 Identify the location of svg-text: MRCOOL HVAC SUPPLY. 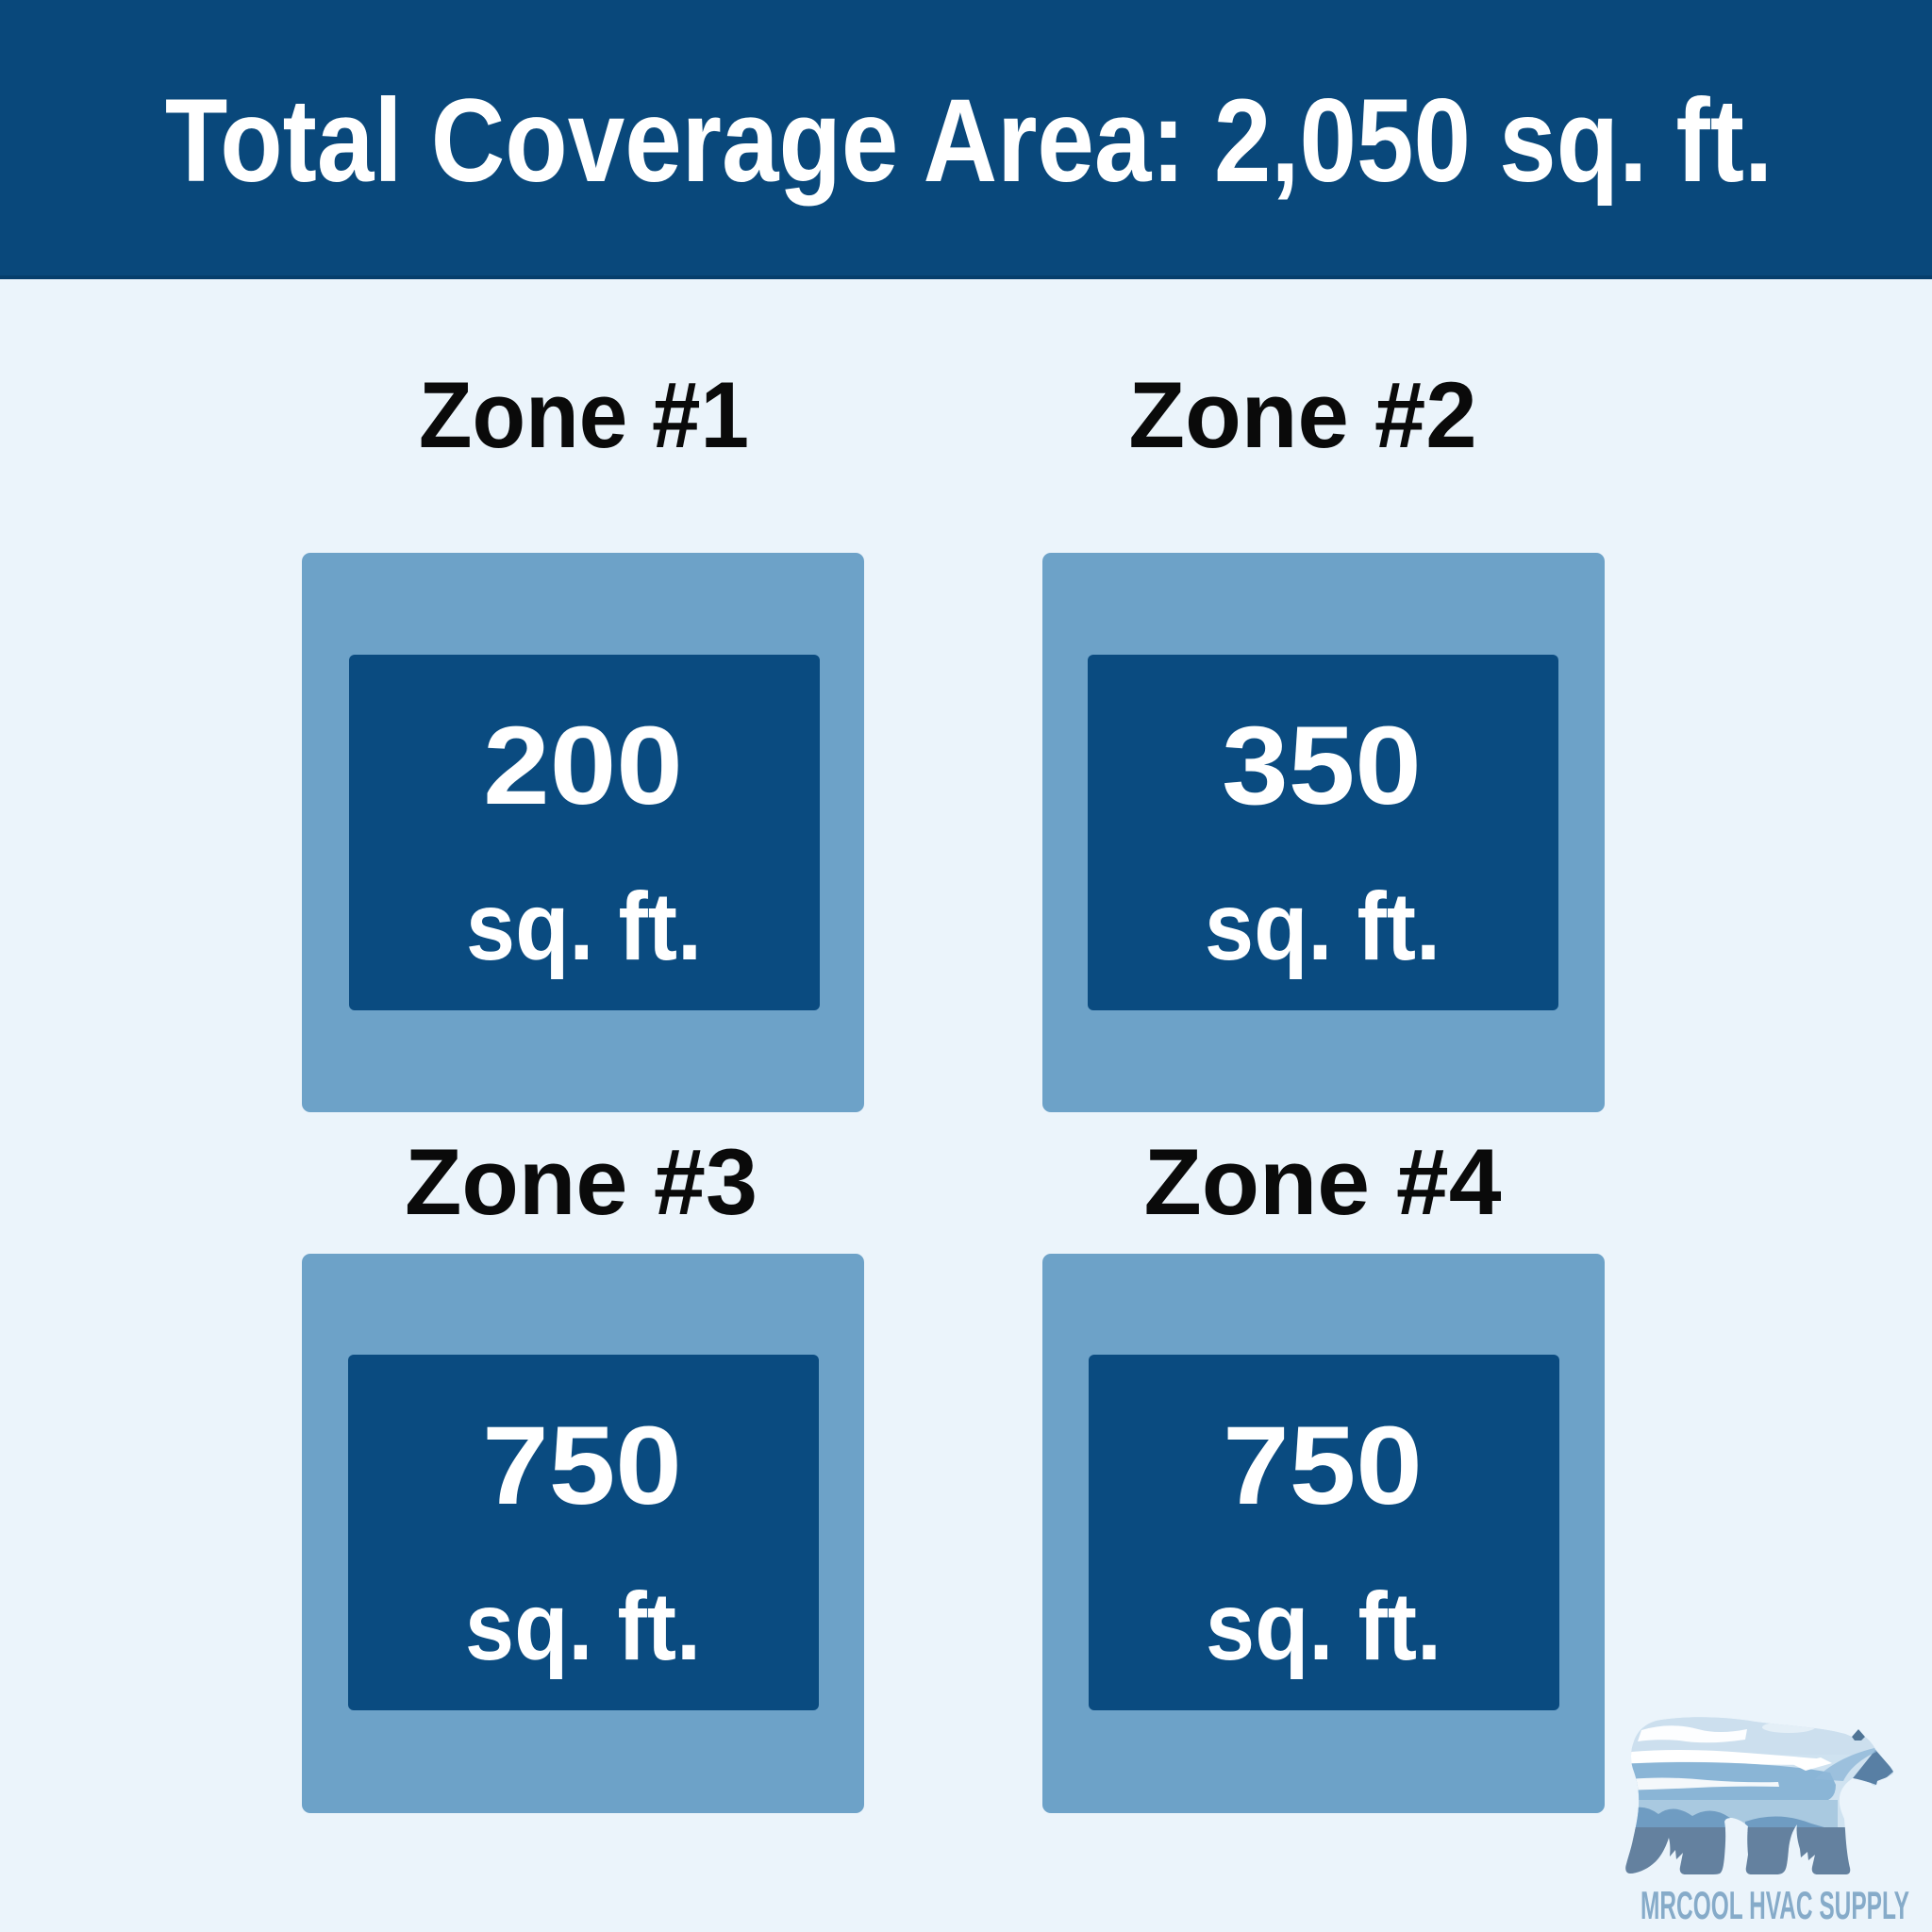
(1775, 1905).